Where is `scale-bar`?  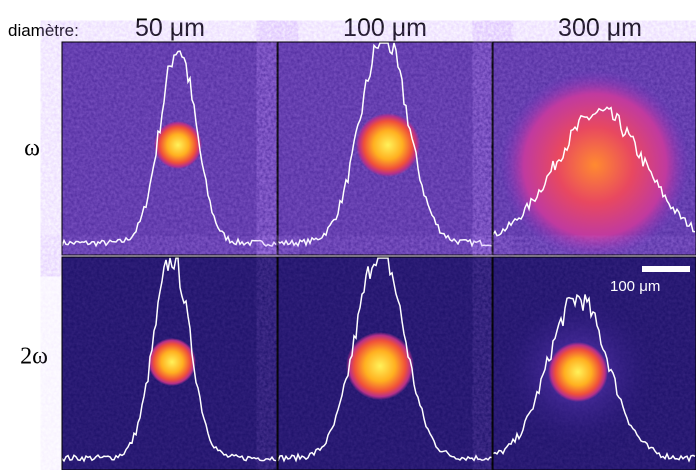
scale-bar is located at coordinates (666, 269).